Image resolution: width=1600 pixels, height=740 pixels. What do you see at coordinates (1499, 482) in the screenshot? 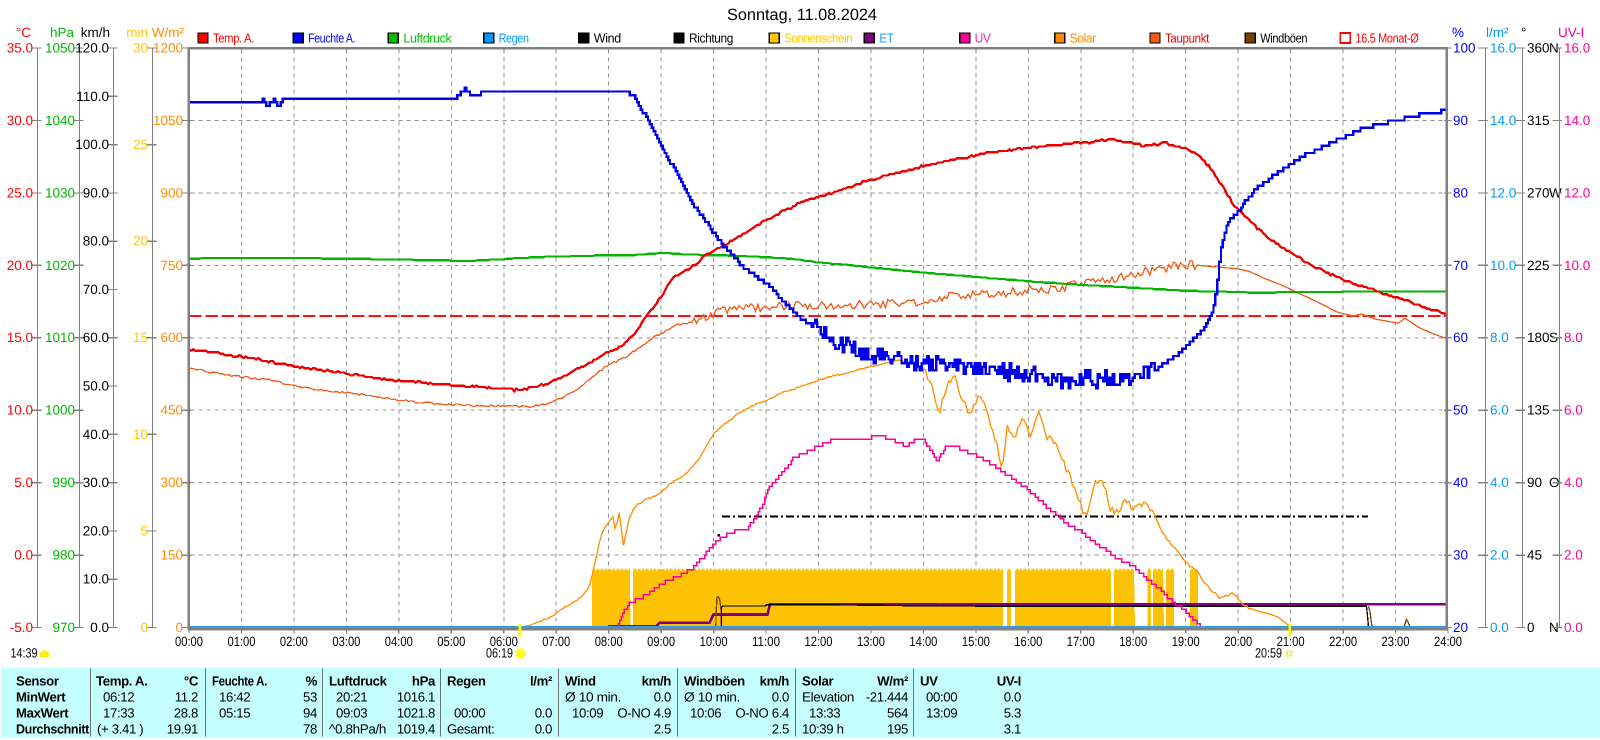
I see `svg-text: 4.0` at bounding box center [1499, 482].